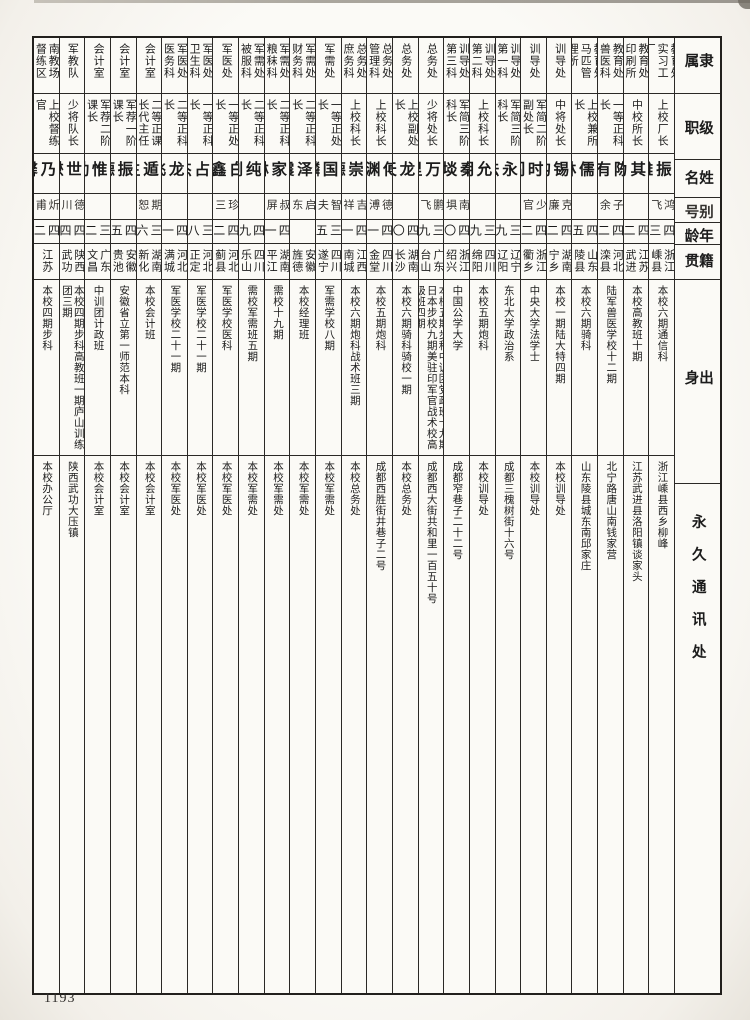  Describe the element at coordinates (698, 267) in the screenshot. I see `row-header-origin-label: 籍贯` at that location.